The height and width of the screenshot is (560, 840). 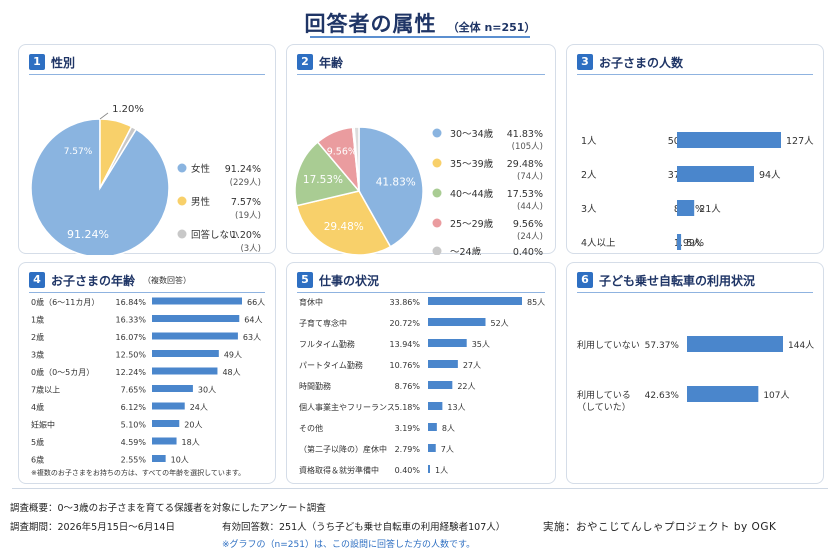 I want to click on panel-title: 仕事の状況, so click(x=349, y=280).